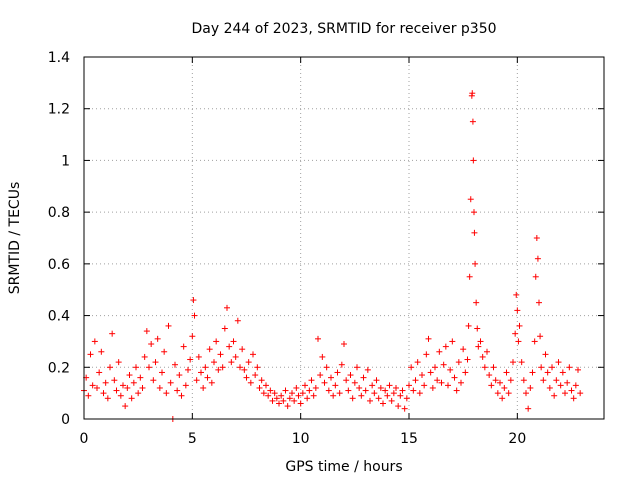 The width and height of the screenshot is (640, 480). Describe the element at coordinates (84, 439) in the screenshot. I see `x-tick-label: 0` at that location.